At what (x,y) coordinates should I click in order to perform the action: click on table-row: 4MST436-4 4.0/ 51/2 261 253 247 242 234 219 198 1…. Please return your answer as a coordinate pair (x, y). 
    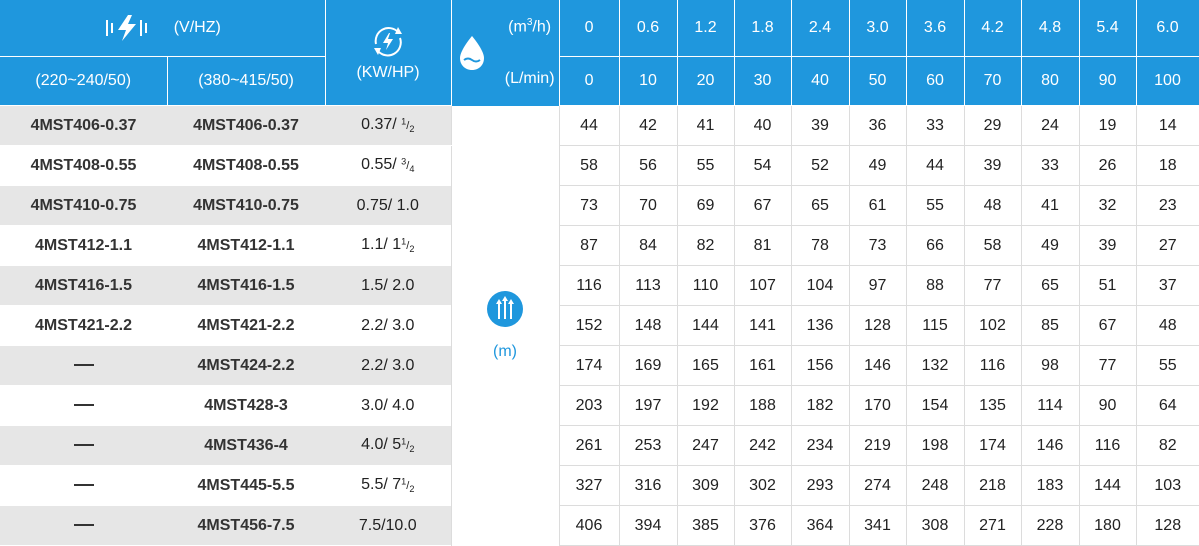
    Looking at the image, I should click on (599, 445).